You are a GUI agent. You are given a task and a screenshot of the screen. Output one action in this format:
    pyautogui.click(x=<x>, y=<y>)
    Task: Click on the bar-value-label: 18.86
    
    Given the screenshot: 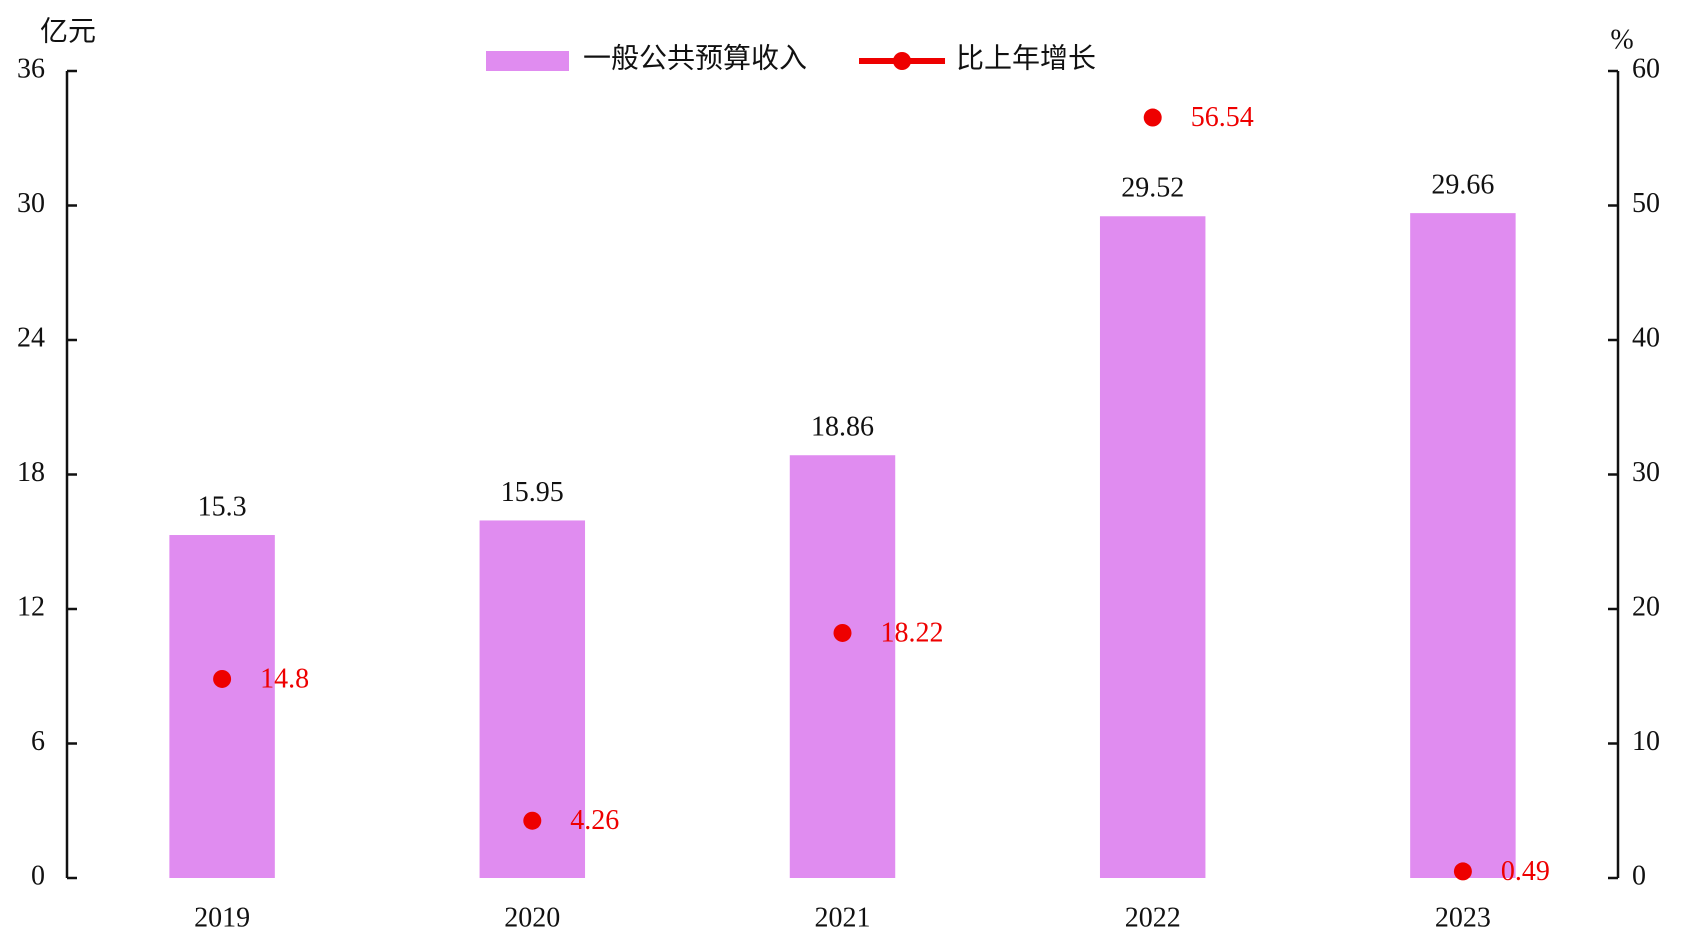 What is the action you would take?
    pyautogui.click(x=842, y=427)
    